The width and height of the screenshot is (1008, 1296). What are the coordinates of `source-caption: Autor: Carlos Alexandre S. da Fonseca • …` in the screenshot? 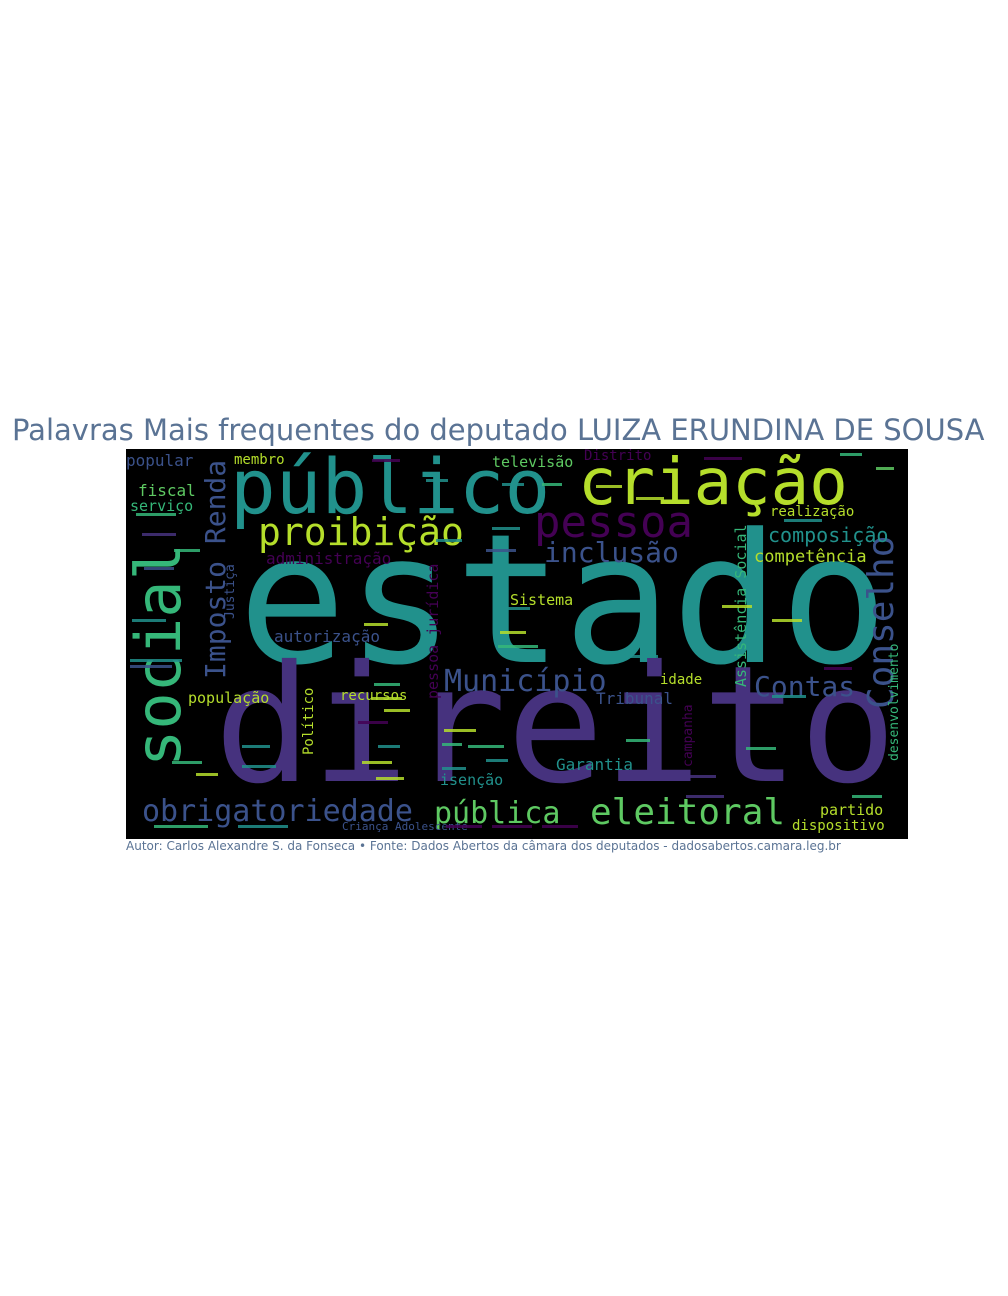 It's located at (483, 846).